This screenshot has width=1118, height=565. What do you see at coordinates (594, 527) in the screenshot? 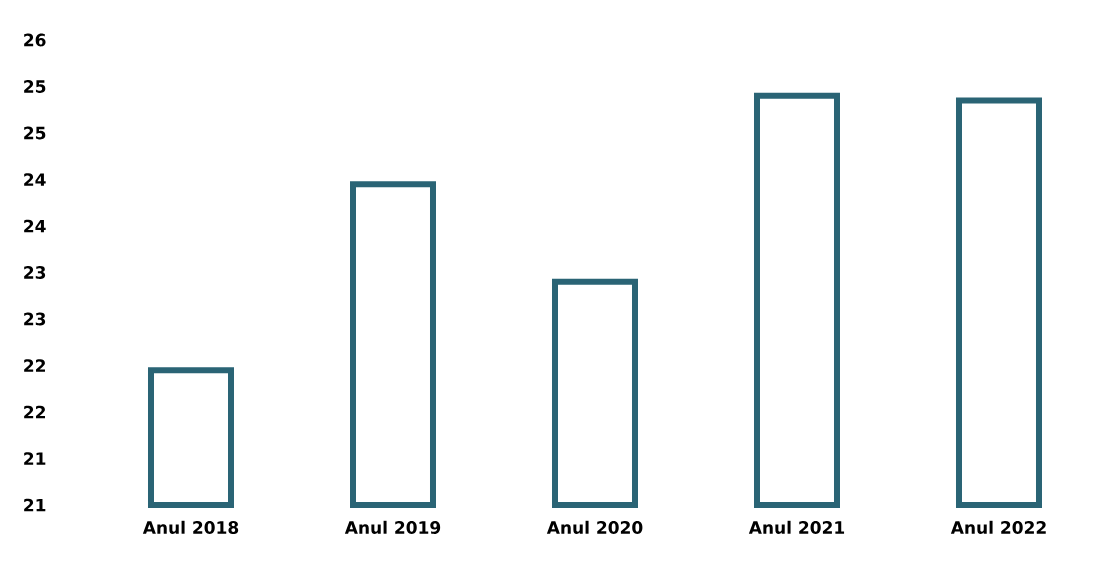
I see `x-tick-label: Anul 2020` at bounding box center [594, 527].